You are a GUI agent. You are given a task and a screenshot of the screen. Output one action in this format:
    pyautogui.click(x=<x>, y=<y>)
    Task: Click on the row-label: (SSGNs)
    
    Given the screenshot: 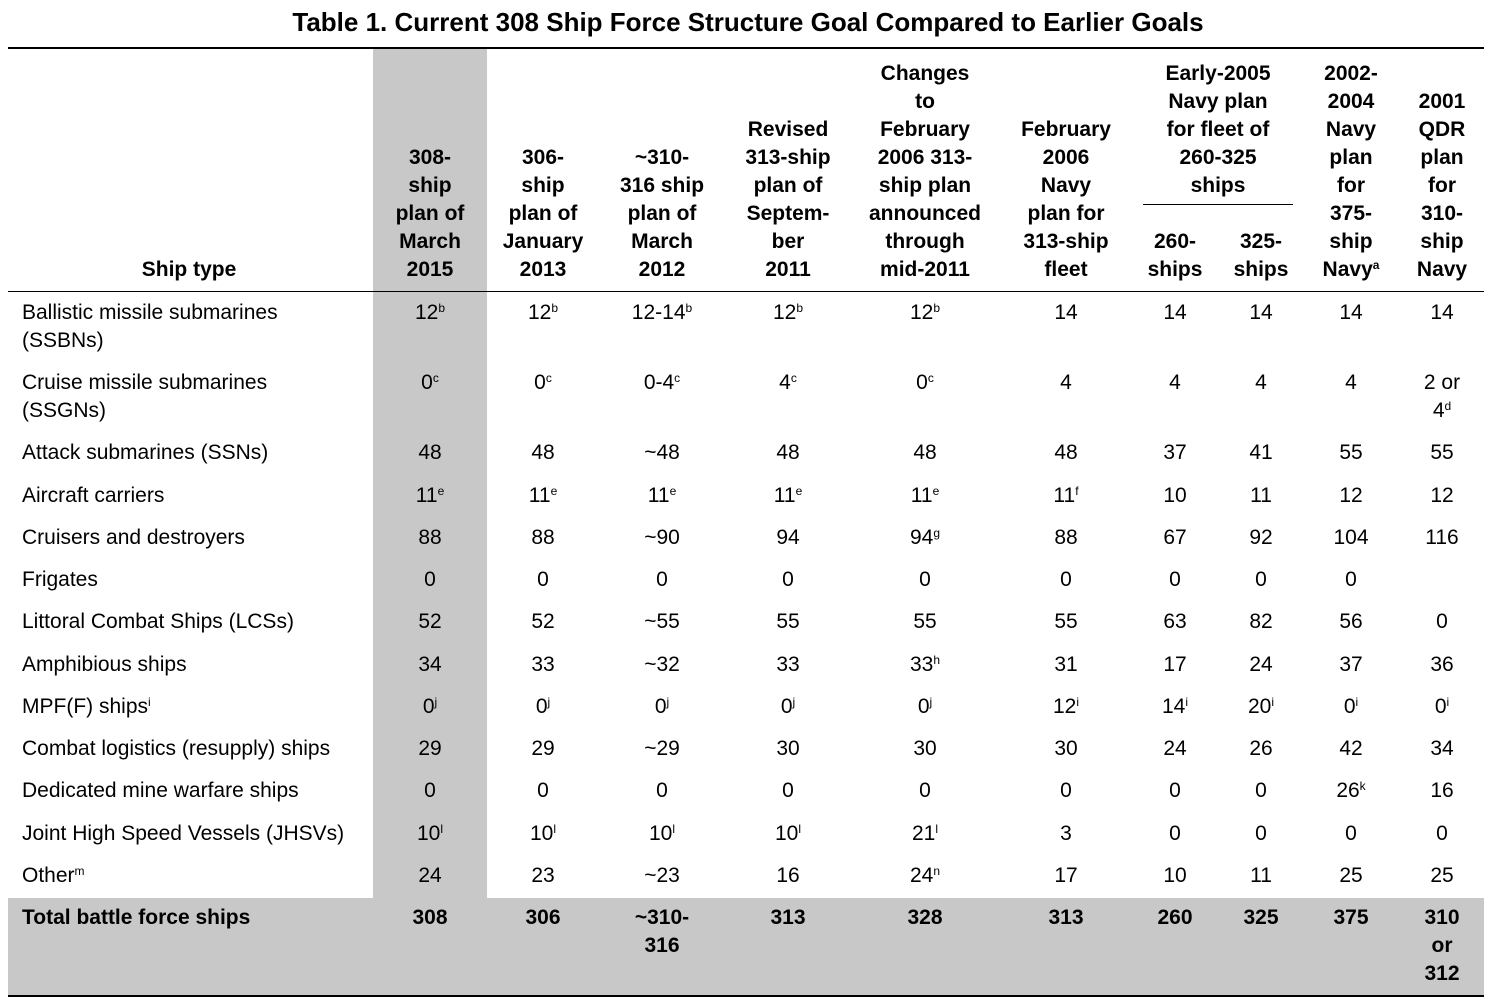 What is the action you would take?
    pyautogui.click(x=64, y=410)
    